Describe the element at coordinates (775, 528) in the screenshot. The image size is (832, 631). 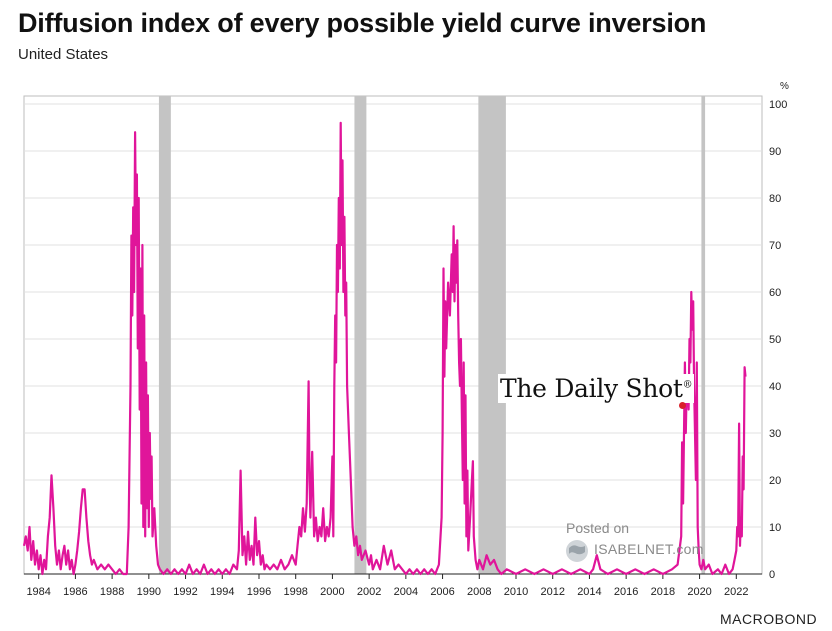
I see `y-tick-label: 10` at that location.